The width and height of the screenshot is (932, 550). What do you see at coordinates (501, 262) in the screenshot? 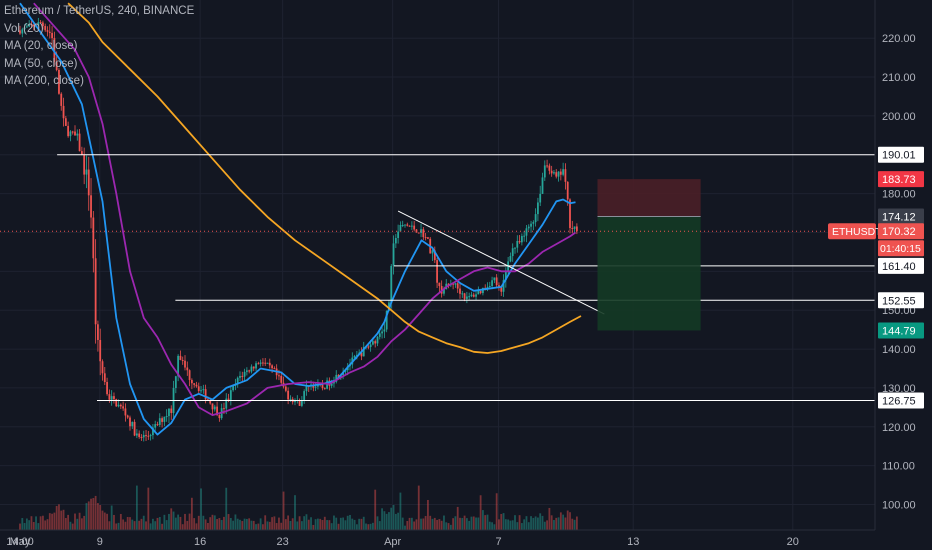
I see `trend-line` at bounding box center [501, 262].